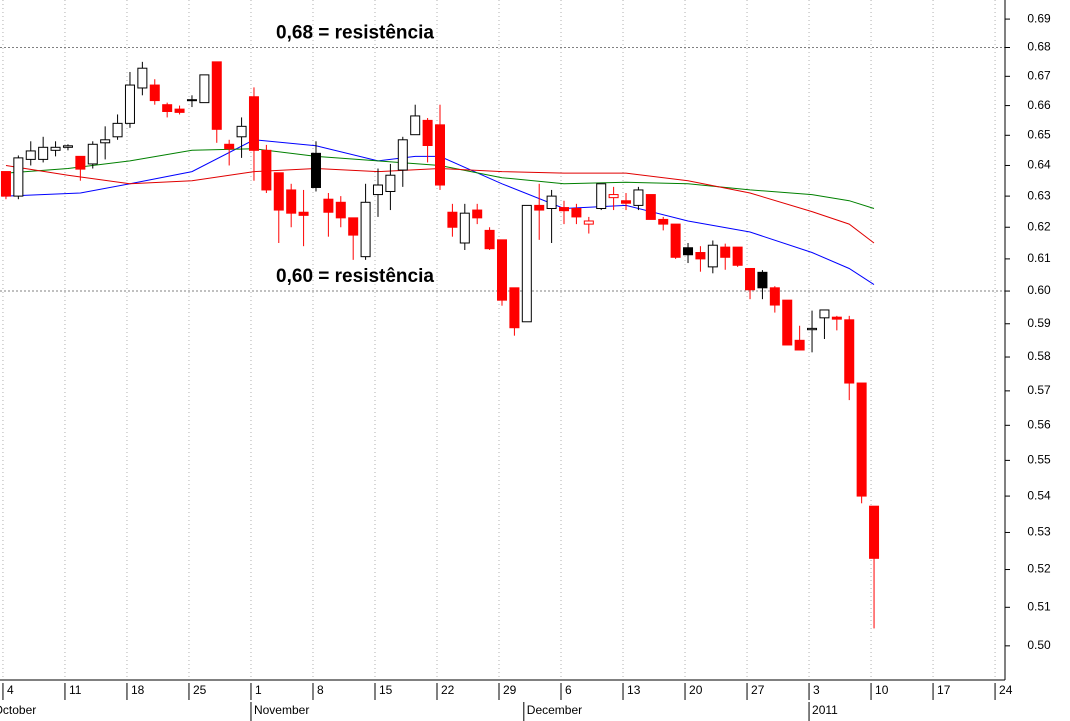  I want to click on y-tick-label: 0.59, so click(1039, 323).